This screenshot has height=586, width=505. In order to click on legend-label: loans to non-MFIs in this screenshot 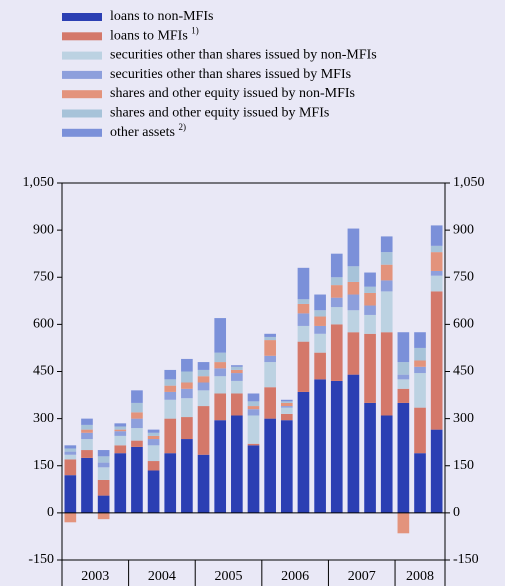, I will do `click(161, 16)`.